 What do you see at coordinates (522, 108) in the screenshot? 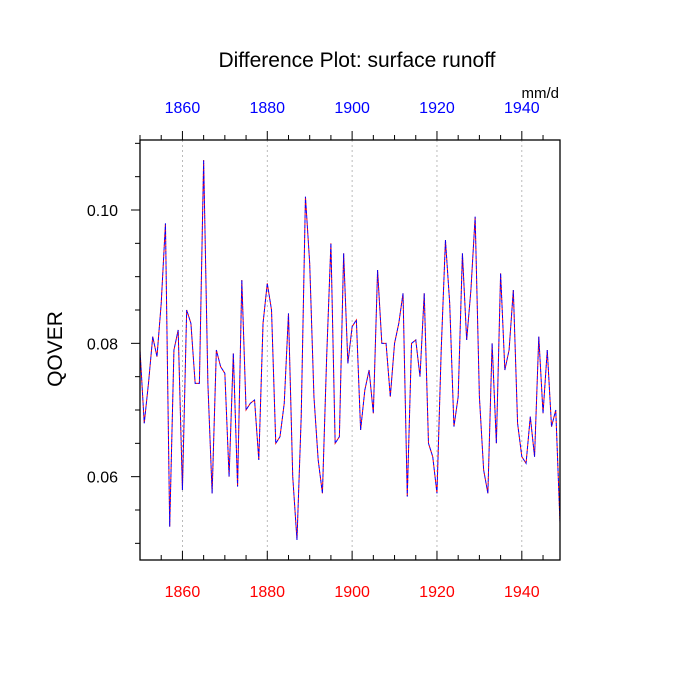
I see `x-tick-label-top-1940: 1940` at bounding box center [522, 108].